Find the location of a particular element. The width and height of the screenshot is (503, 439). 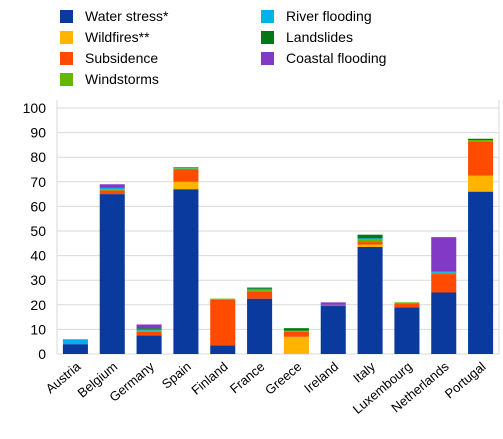

legend-label: Water stress* is located at coordinates (127, 16).